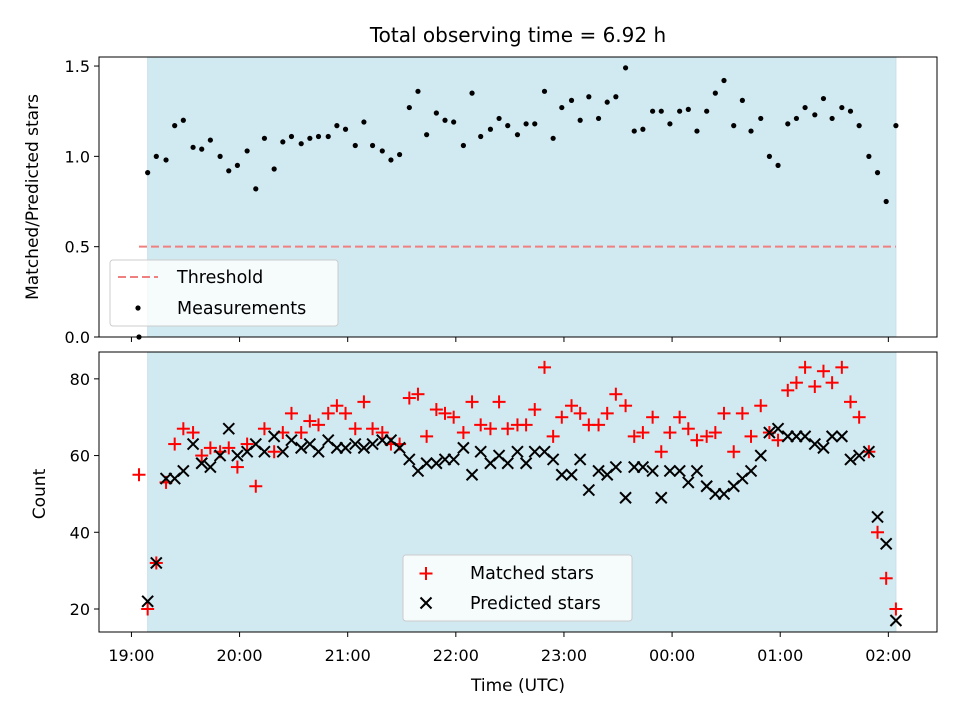 The width and height of the screenshot is (960, 720). I want to click on x-tick-label: 20:00, so click(240, 655).